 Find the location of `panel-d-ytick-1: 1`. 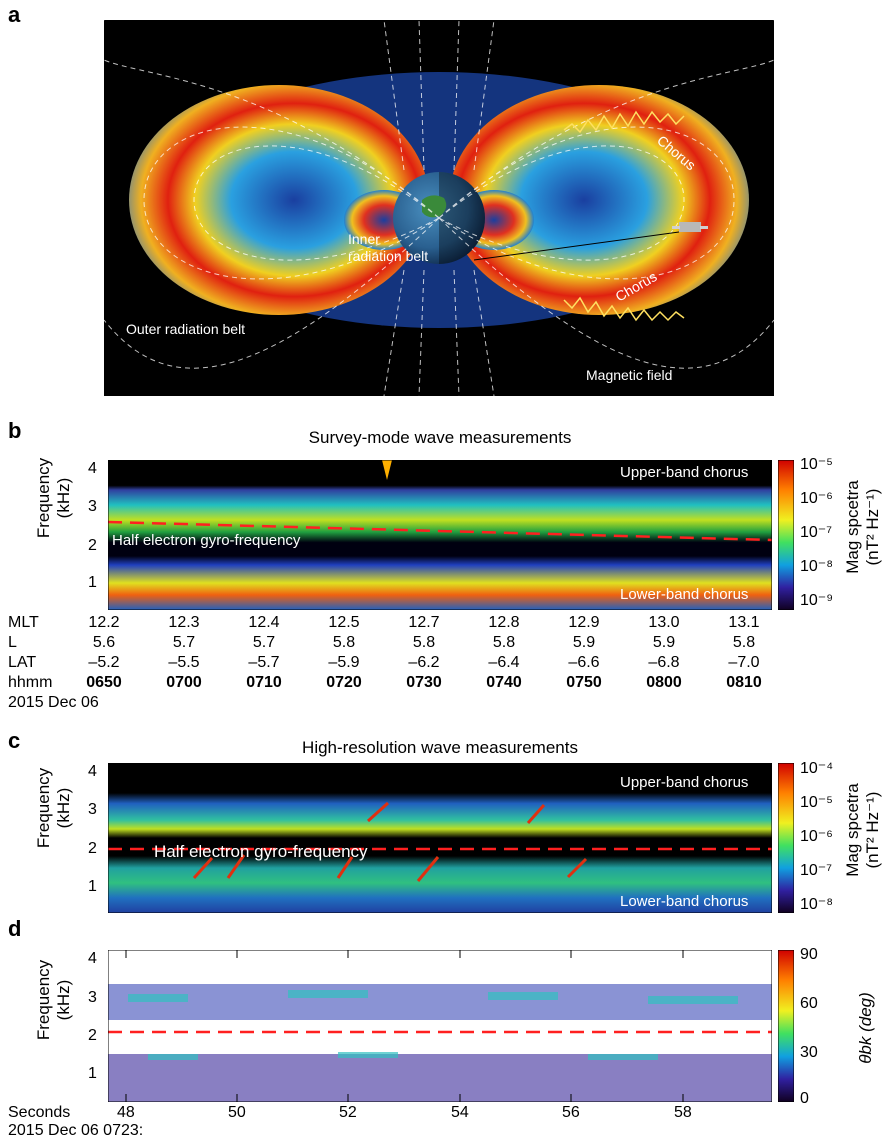

panel-d-ytick-1: 1 is located at coordinates (92, 1073).